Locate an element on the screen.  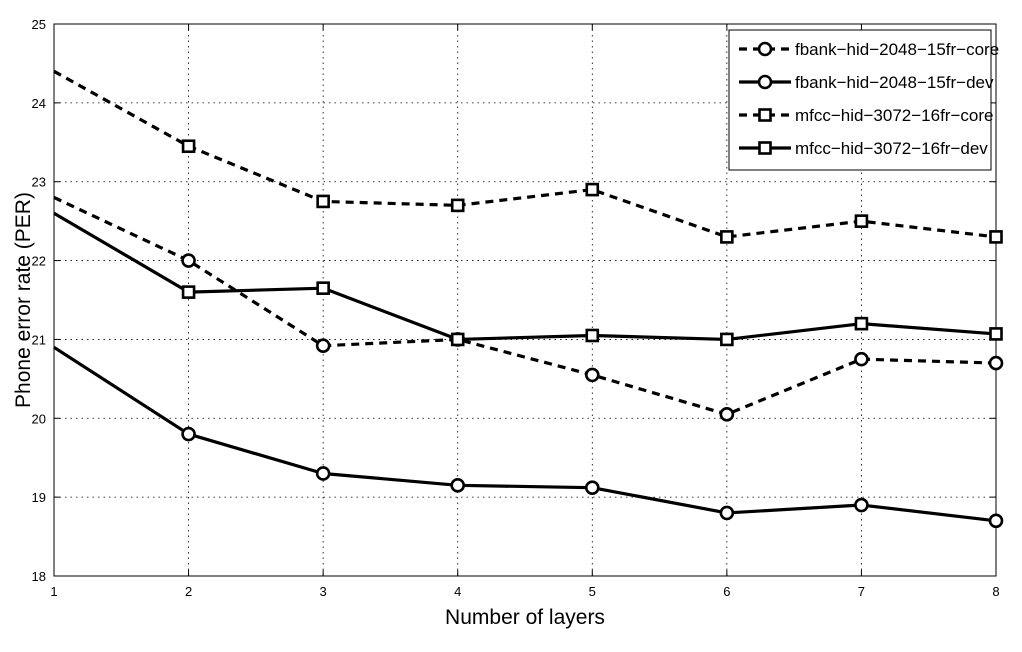
y-tick-label: 20 is located at coordinates (39, 418).